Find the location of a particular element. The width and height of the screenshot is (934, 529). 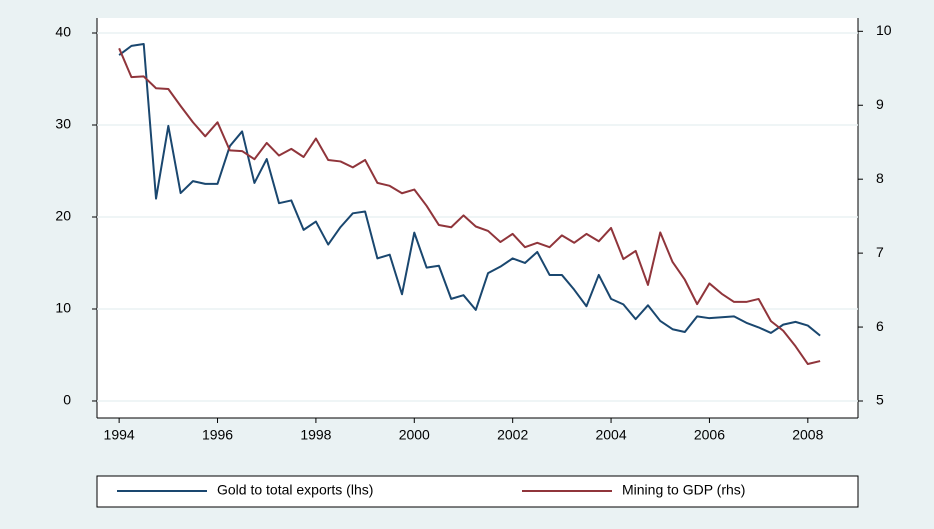

y2-tick-label: 9 is located at coordinates (880, 104).